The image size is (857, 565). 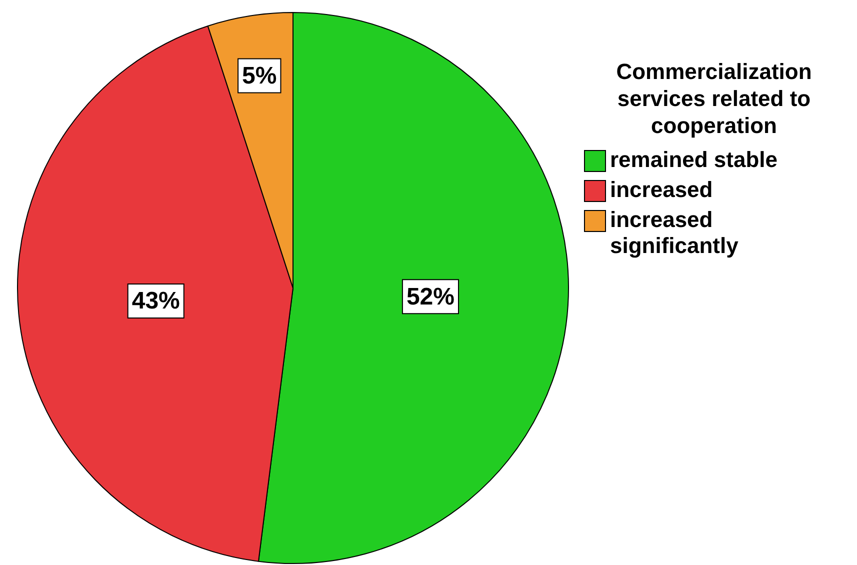 I want to click on legend-label: remained stable, so click(x=694, y=160).